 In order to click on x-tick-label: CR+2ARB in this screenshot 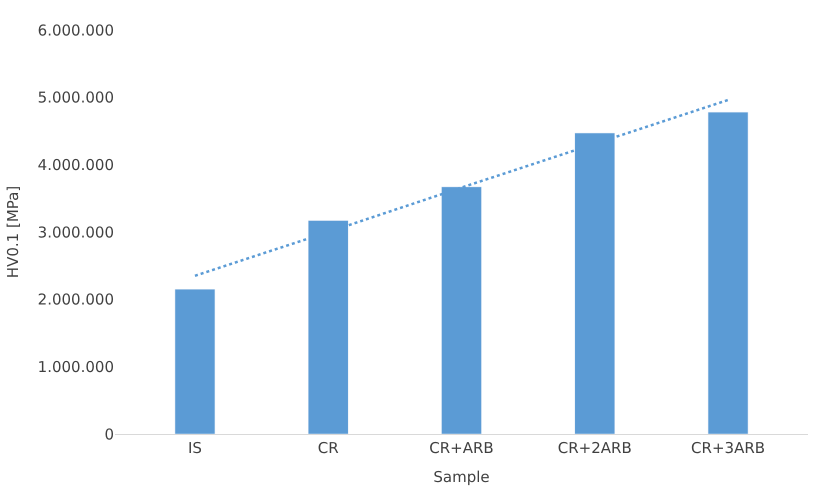, I will do `click(595, 448)`.